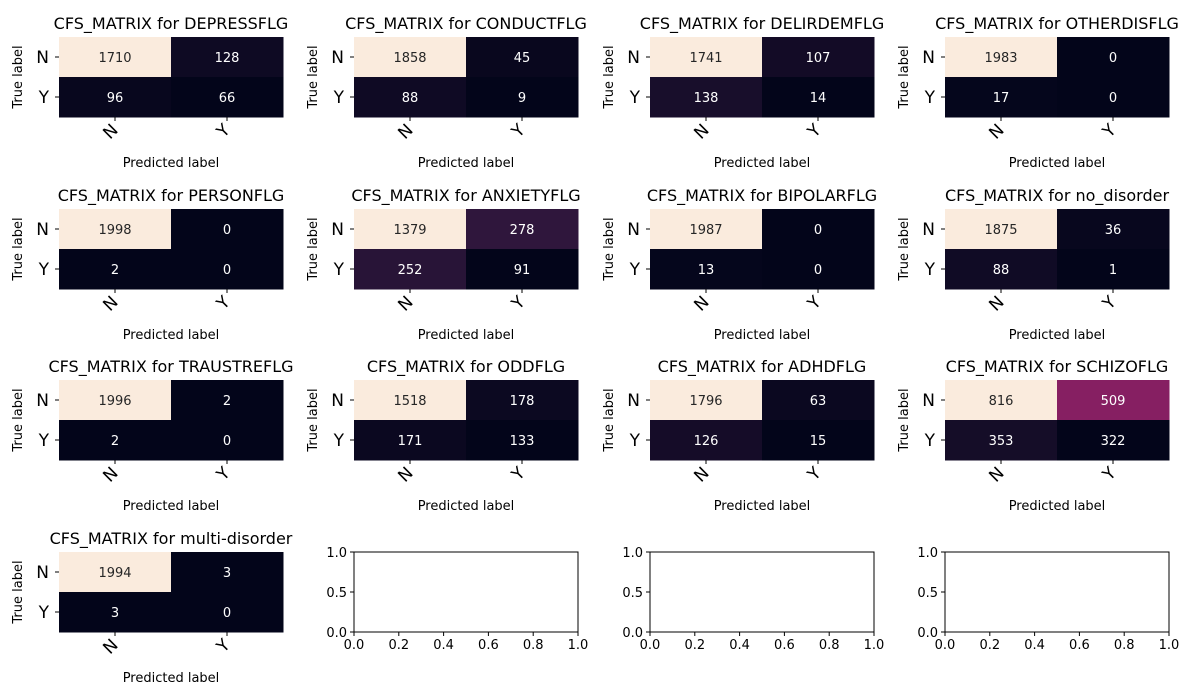  Describe the element at coordinates (927, 593) in the screenshot. I see `panel-15-ytick-label-1: 0.5` at that location.